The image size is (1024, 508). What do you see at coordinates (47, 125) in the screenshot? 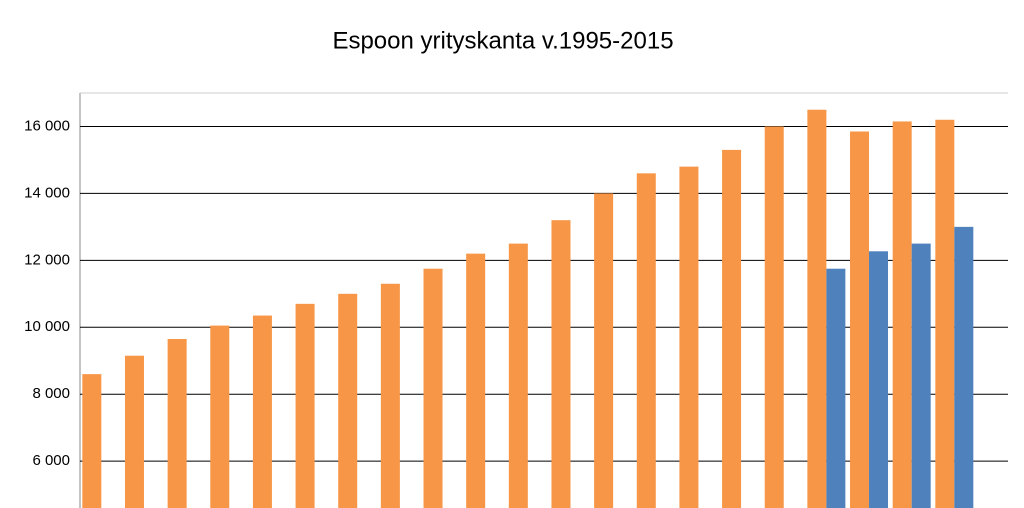
I see `y-tick-label: 16 000` at bounding box center [47, 125].